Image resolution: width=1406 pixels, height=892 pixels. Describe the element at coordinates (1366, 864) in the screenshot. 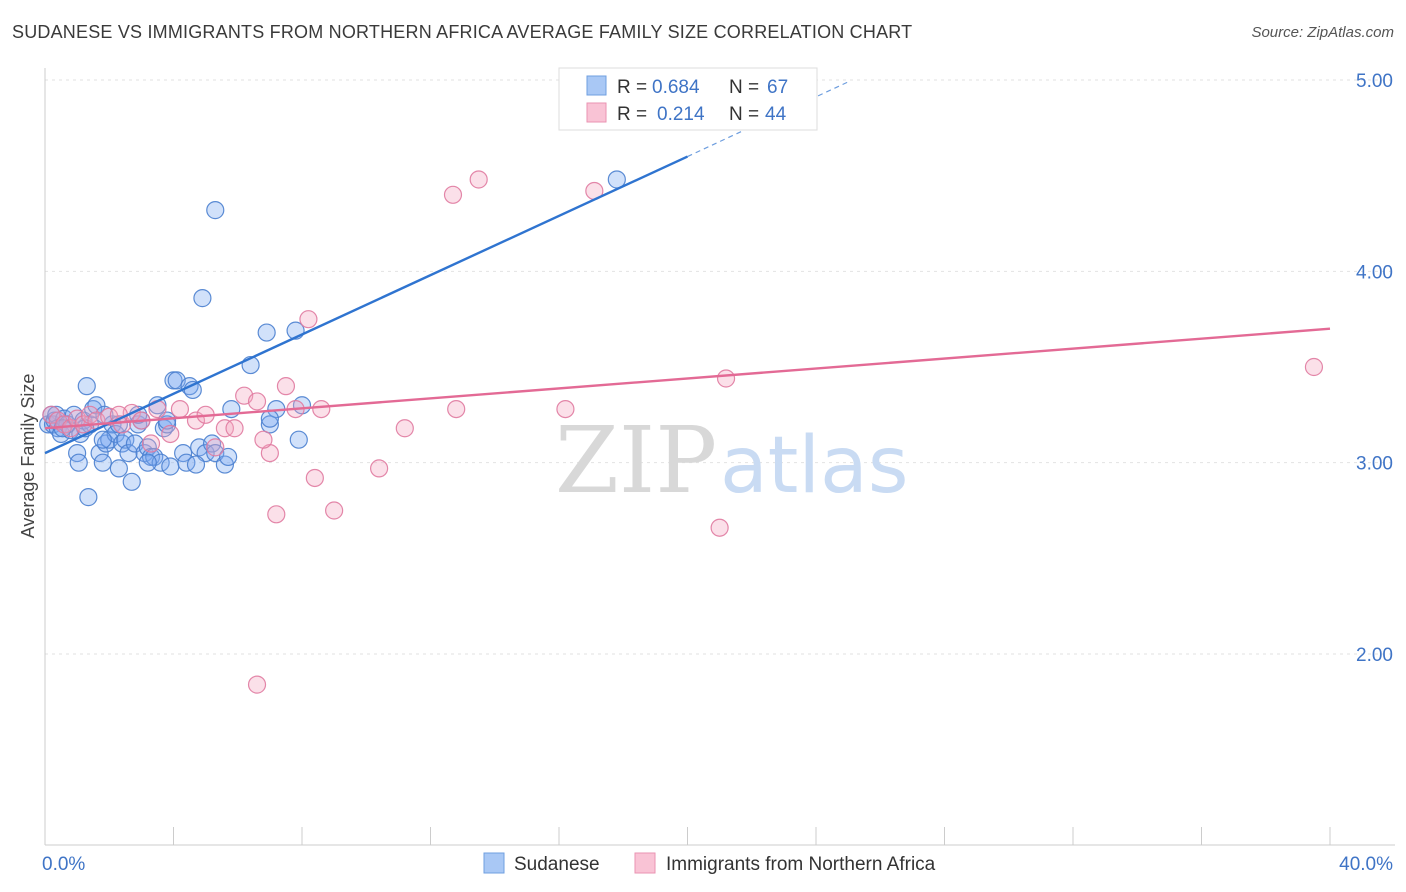

I see `x-tick-label-1: 40.0%` at that location.